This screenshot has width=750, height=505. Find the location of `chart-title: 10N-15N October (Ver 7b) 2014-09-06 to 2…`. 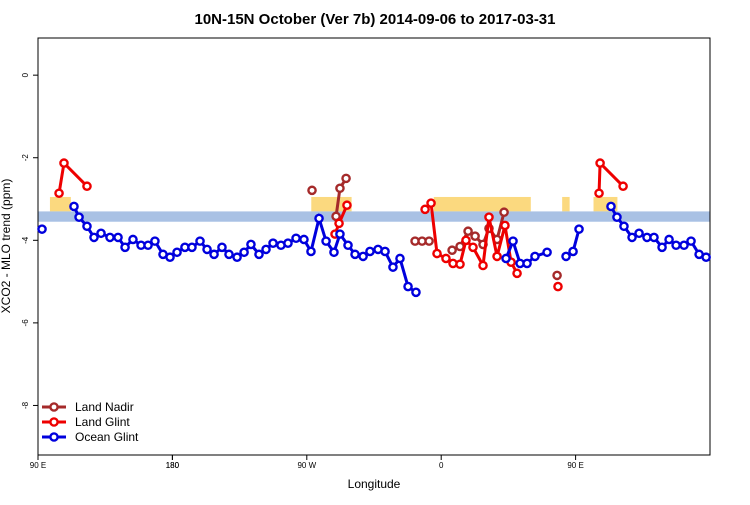

chart-title: 10N-15N October (Ver 7b) 2014-09-06 to 2… is located at coordinates (374, 19).